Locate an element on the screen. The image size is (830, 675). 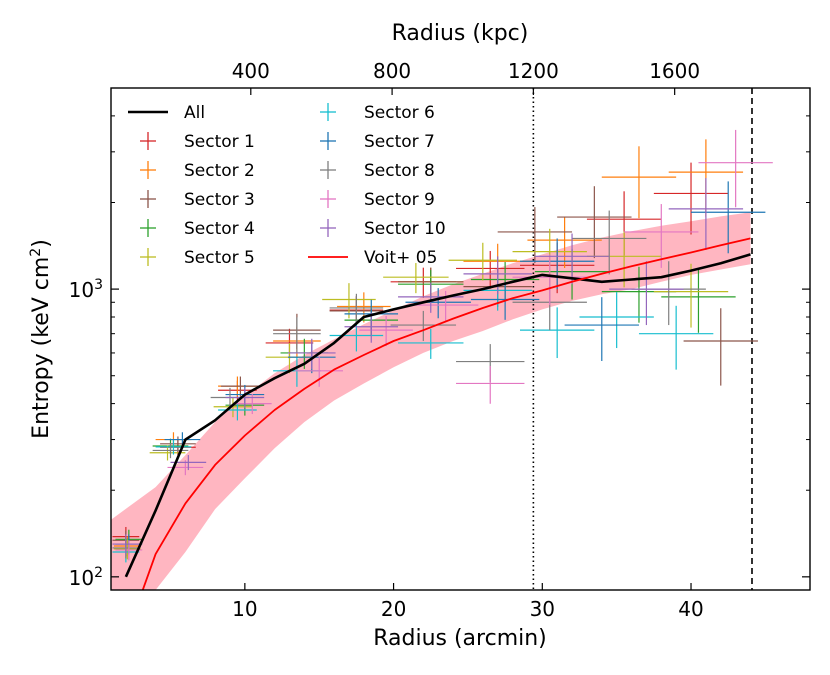
x-tick-label-20: 20 is located at coordinates (393, 609).